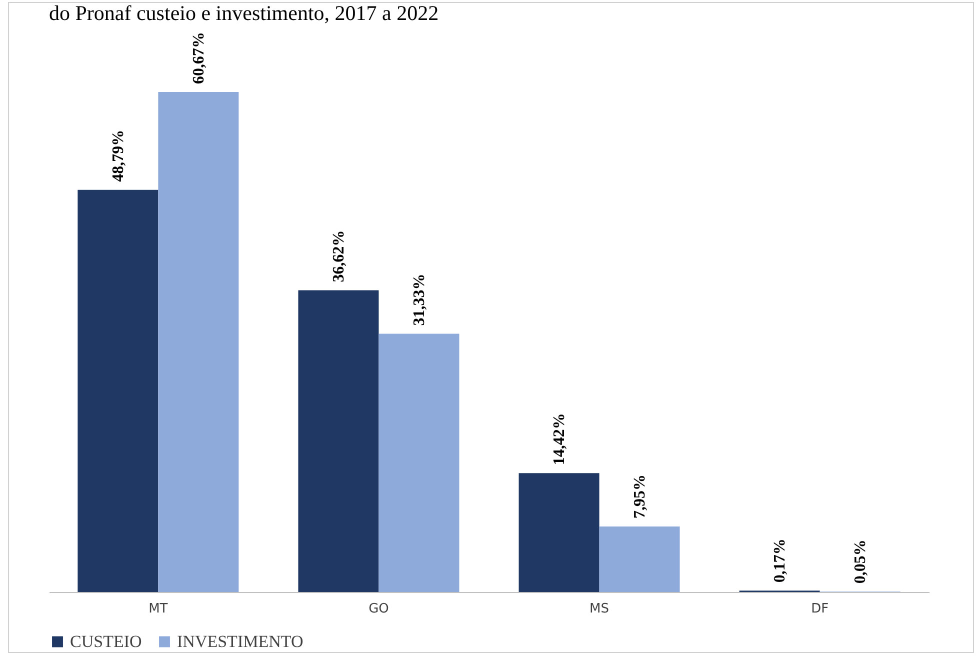 This screenshot has width=976, height=671. What do you see at coordinates (378, 609) in the screenshot?
I see `x-tick-label: GO` at bounding box center [378, 609].